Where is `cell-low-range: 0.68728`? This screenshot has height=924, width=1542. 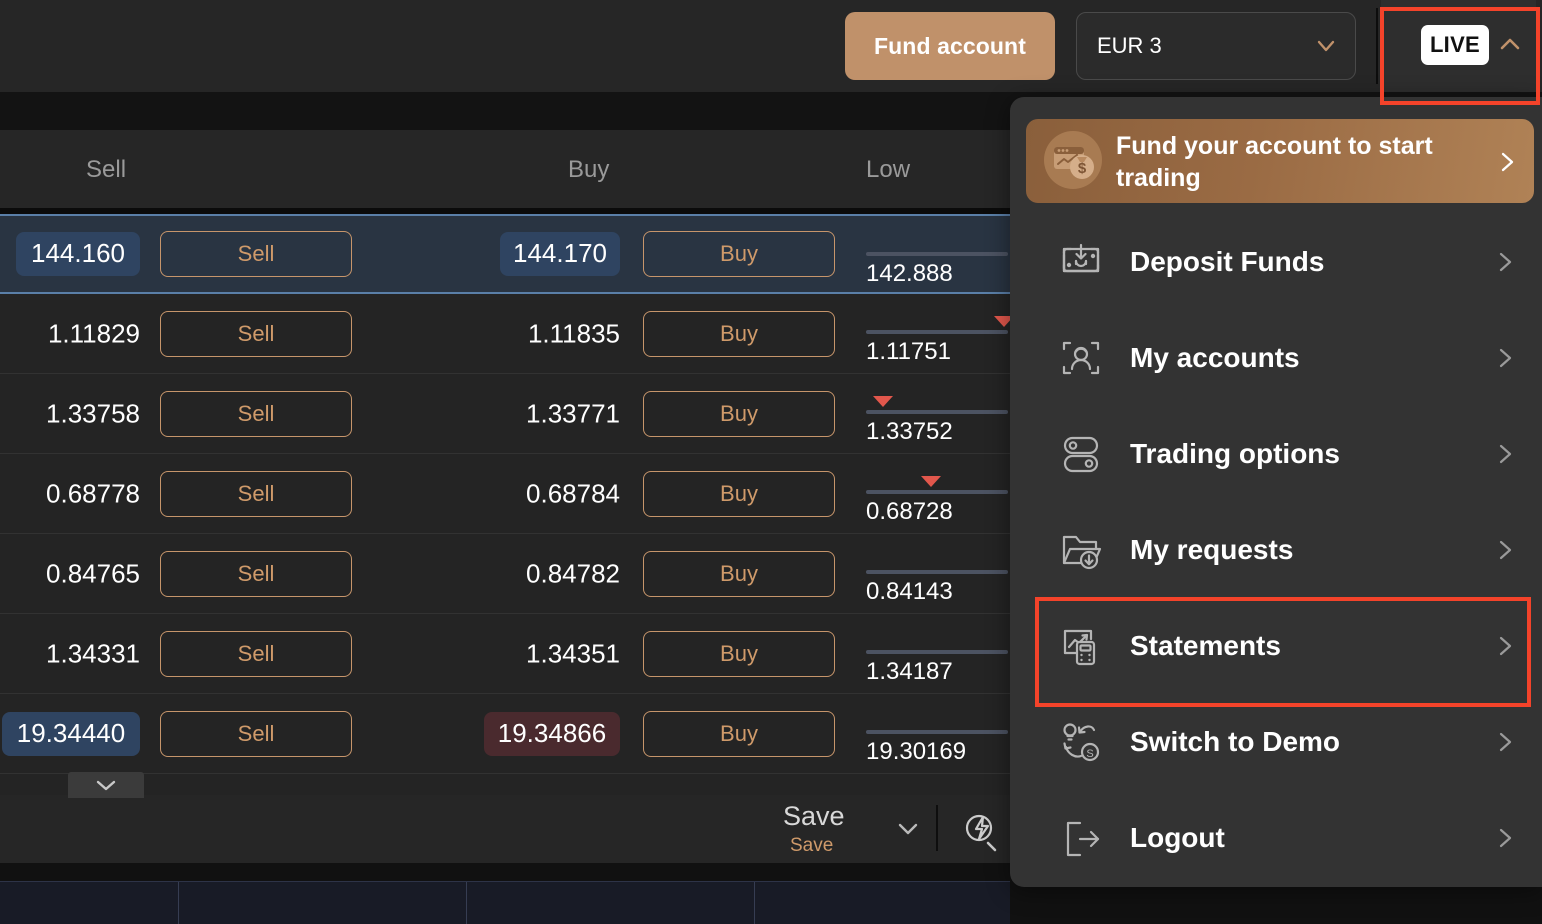
cell-low-range: 0.68728 is located at coordinates (938, 494).